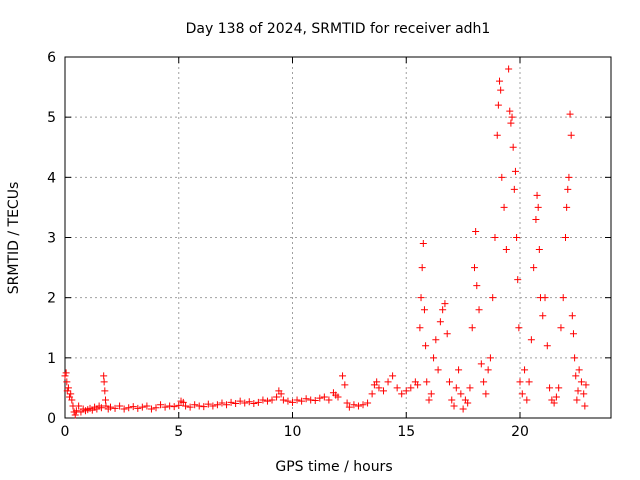 This screenshot has height=480, width=640. What do you see at coordinates (333, 467) in the screenshot?
I see `x-axis-label: GPS time / hours` at bounding box center [333, 467].